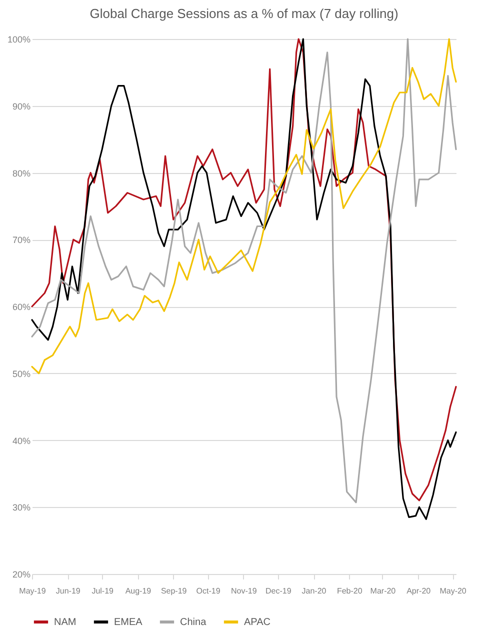 Image resolution: width=480 pixels, height=636 pixels. I want to click on x-tick-label: Jan-20, so click(314, 591).